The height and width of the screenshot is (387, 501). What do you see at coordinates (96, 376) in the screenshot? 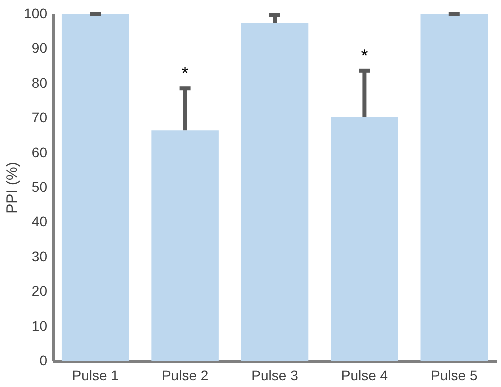
I see `x-tick-label: Pulse 1` at bounding box center [96, 376].